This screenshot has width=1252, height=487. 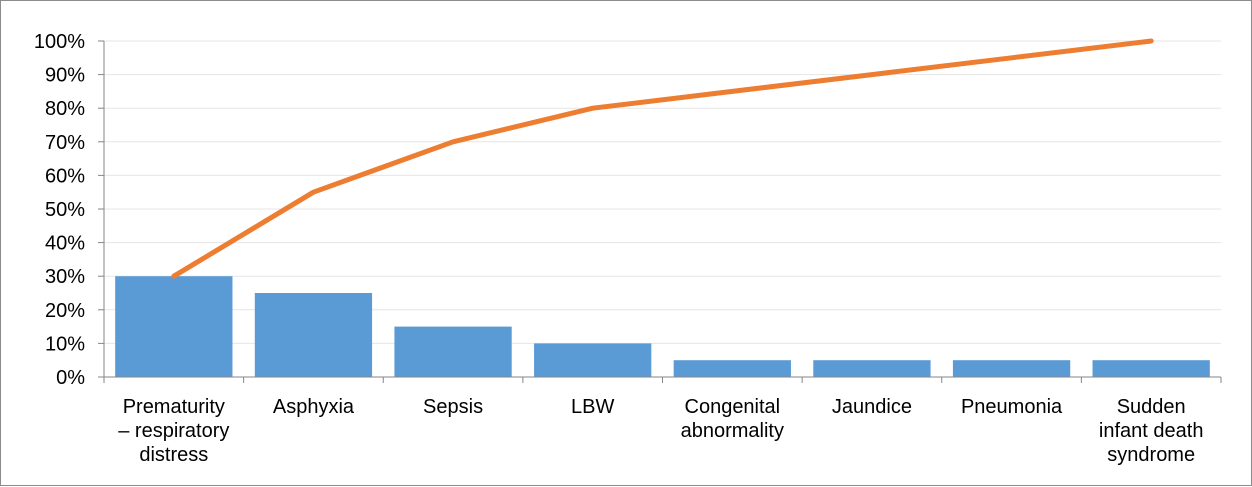 I want to click on x-category-label-line: – respiratory, so click(x=173, y=431).